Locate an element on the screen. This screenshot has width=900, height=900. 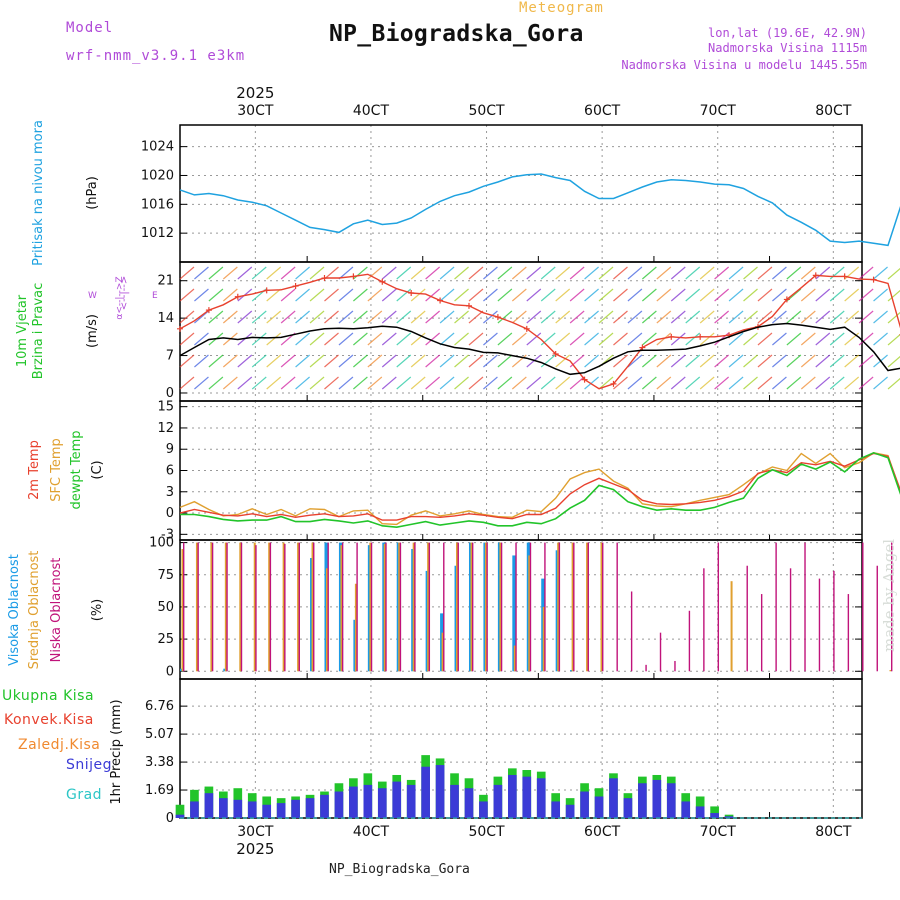
y-tick-label: 1024 is located at coordinates (157, 147).